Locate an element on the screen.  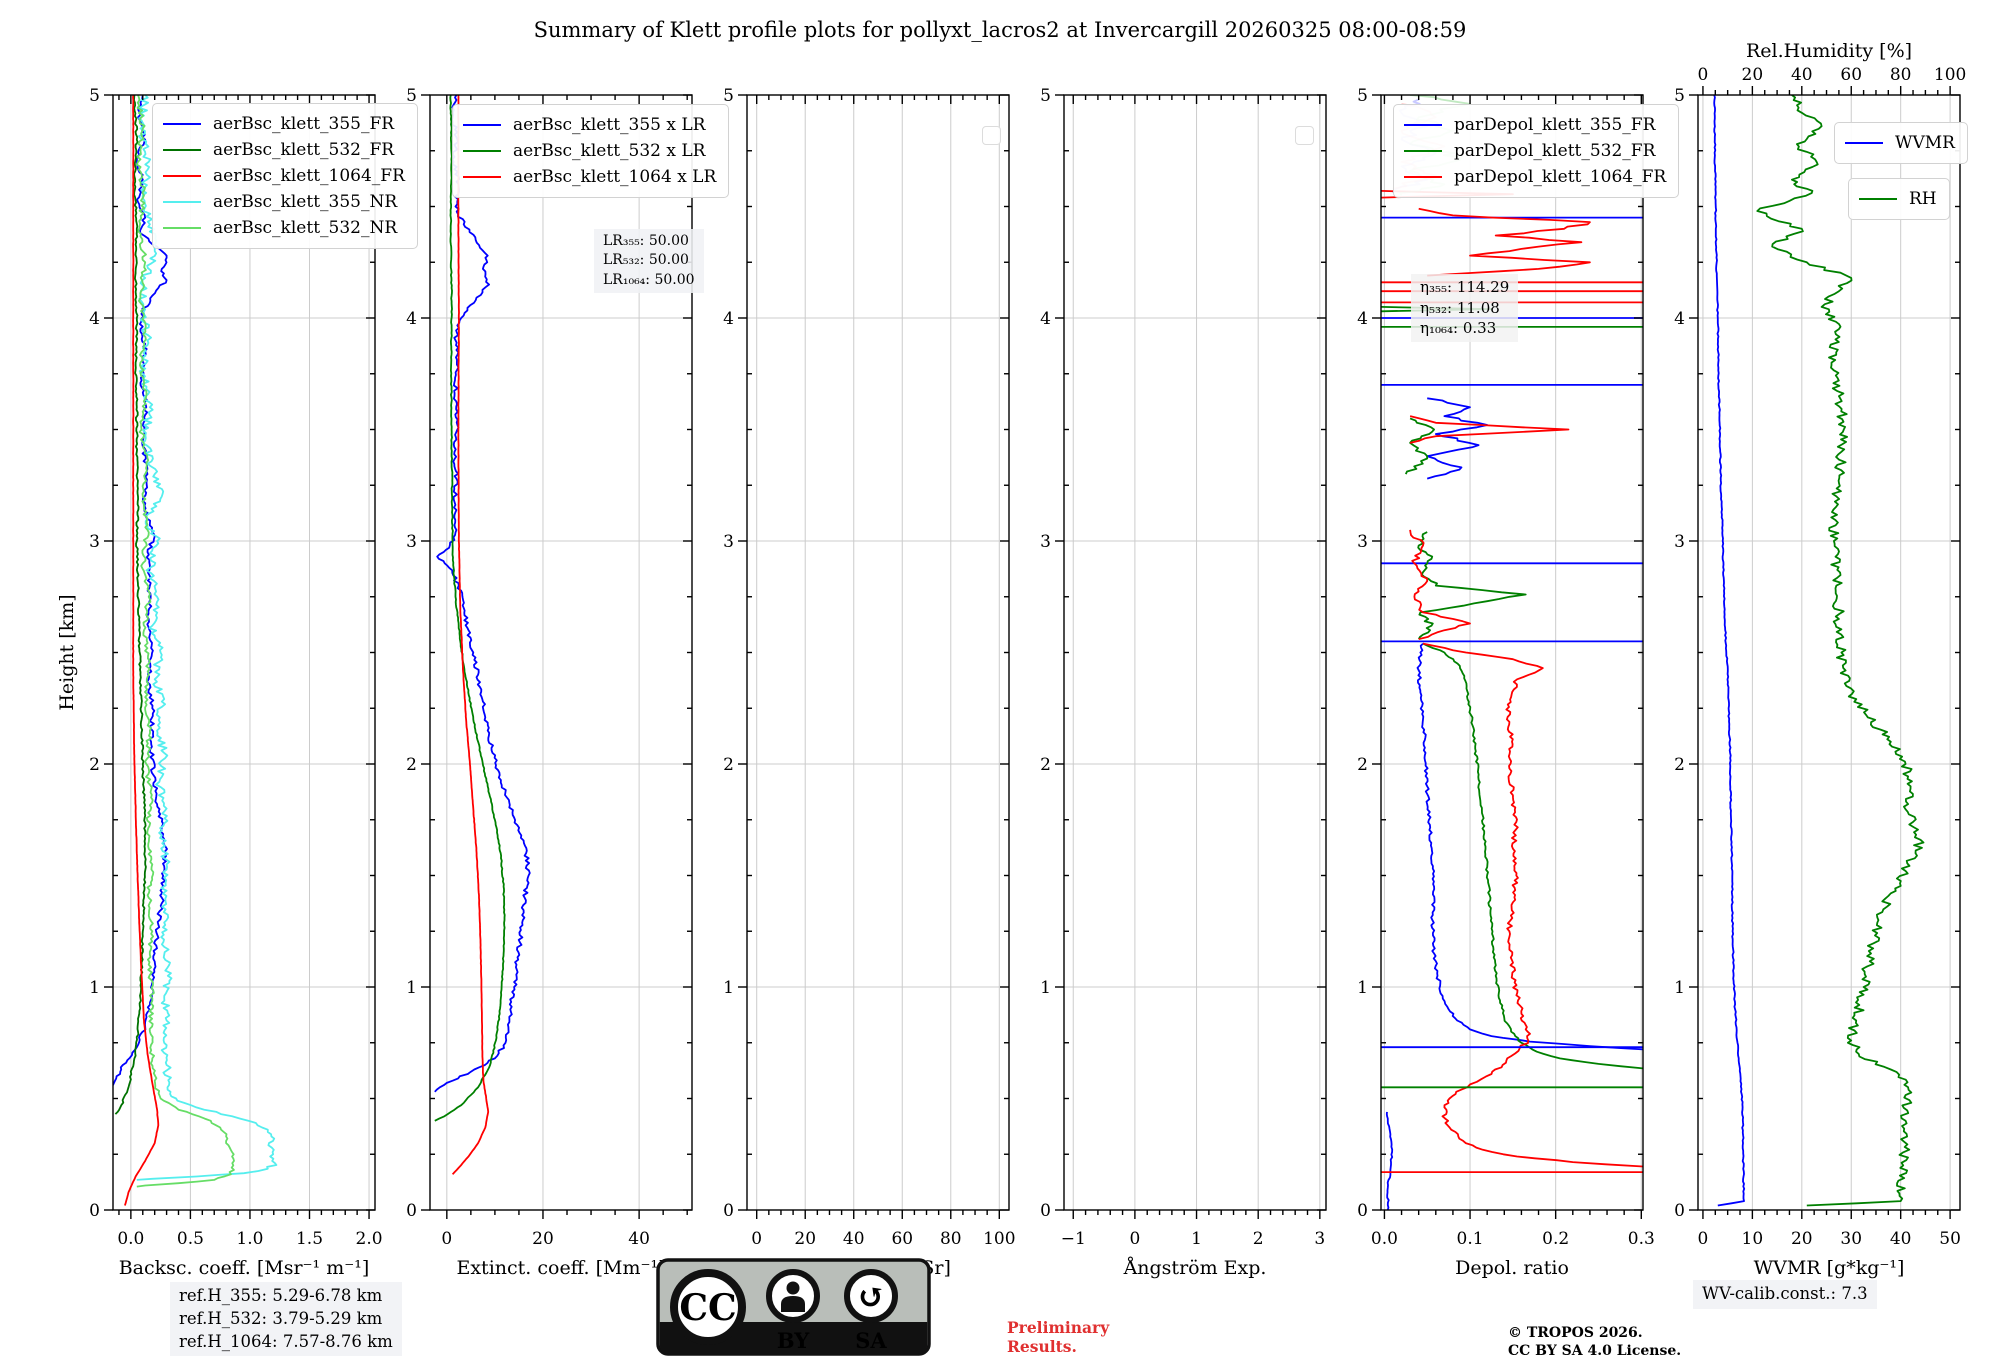
series-aerBsc_klett_532_FR is located at coordinates (130, 605).